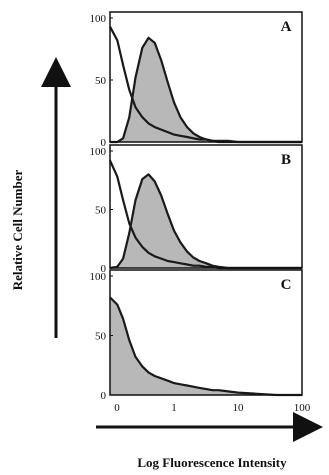  What do you see at coordinates (286, 160) in the screenshot?
I see `panel-label: B` at bounding box center [286, 160].